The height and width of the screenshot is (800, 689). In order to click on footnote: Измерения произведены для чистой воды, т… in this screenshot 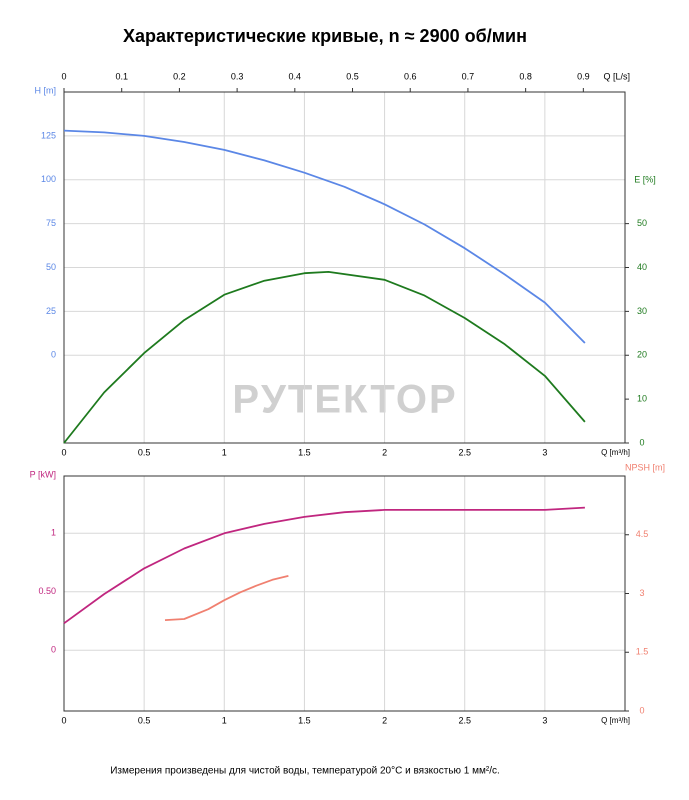, I will do `click(305, 771)`.